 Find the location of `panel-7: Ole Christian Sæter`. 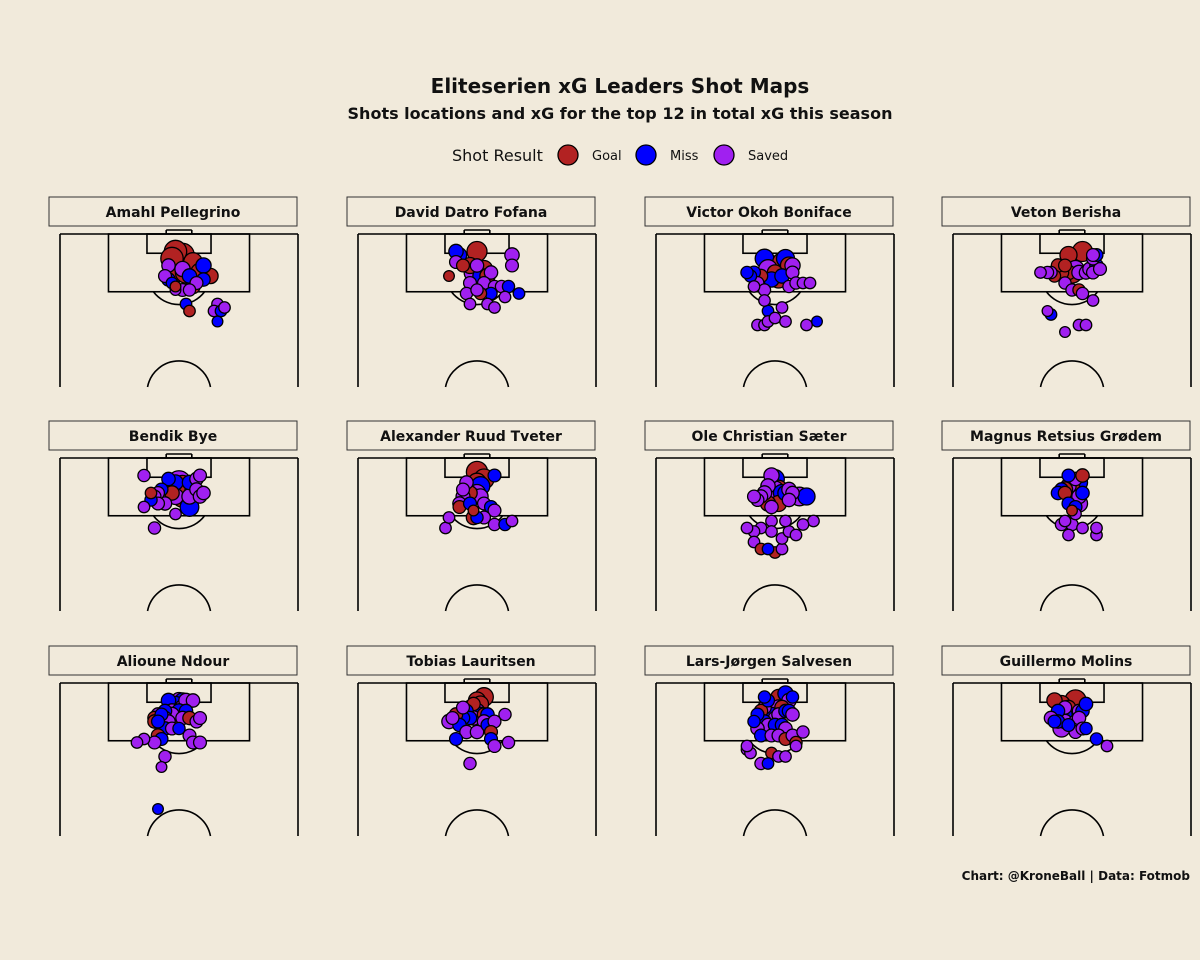

panel-7: Ole Christian Sæter is located at coordinates (769, 516).